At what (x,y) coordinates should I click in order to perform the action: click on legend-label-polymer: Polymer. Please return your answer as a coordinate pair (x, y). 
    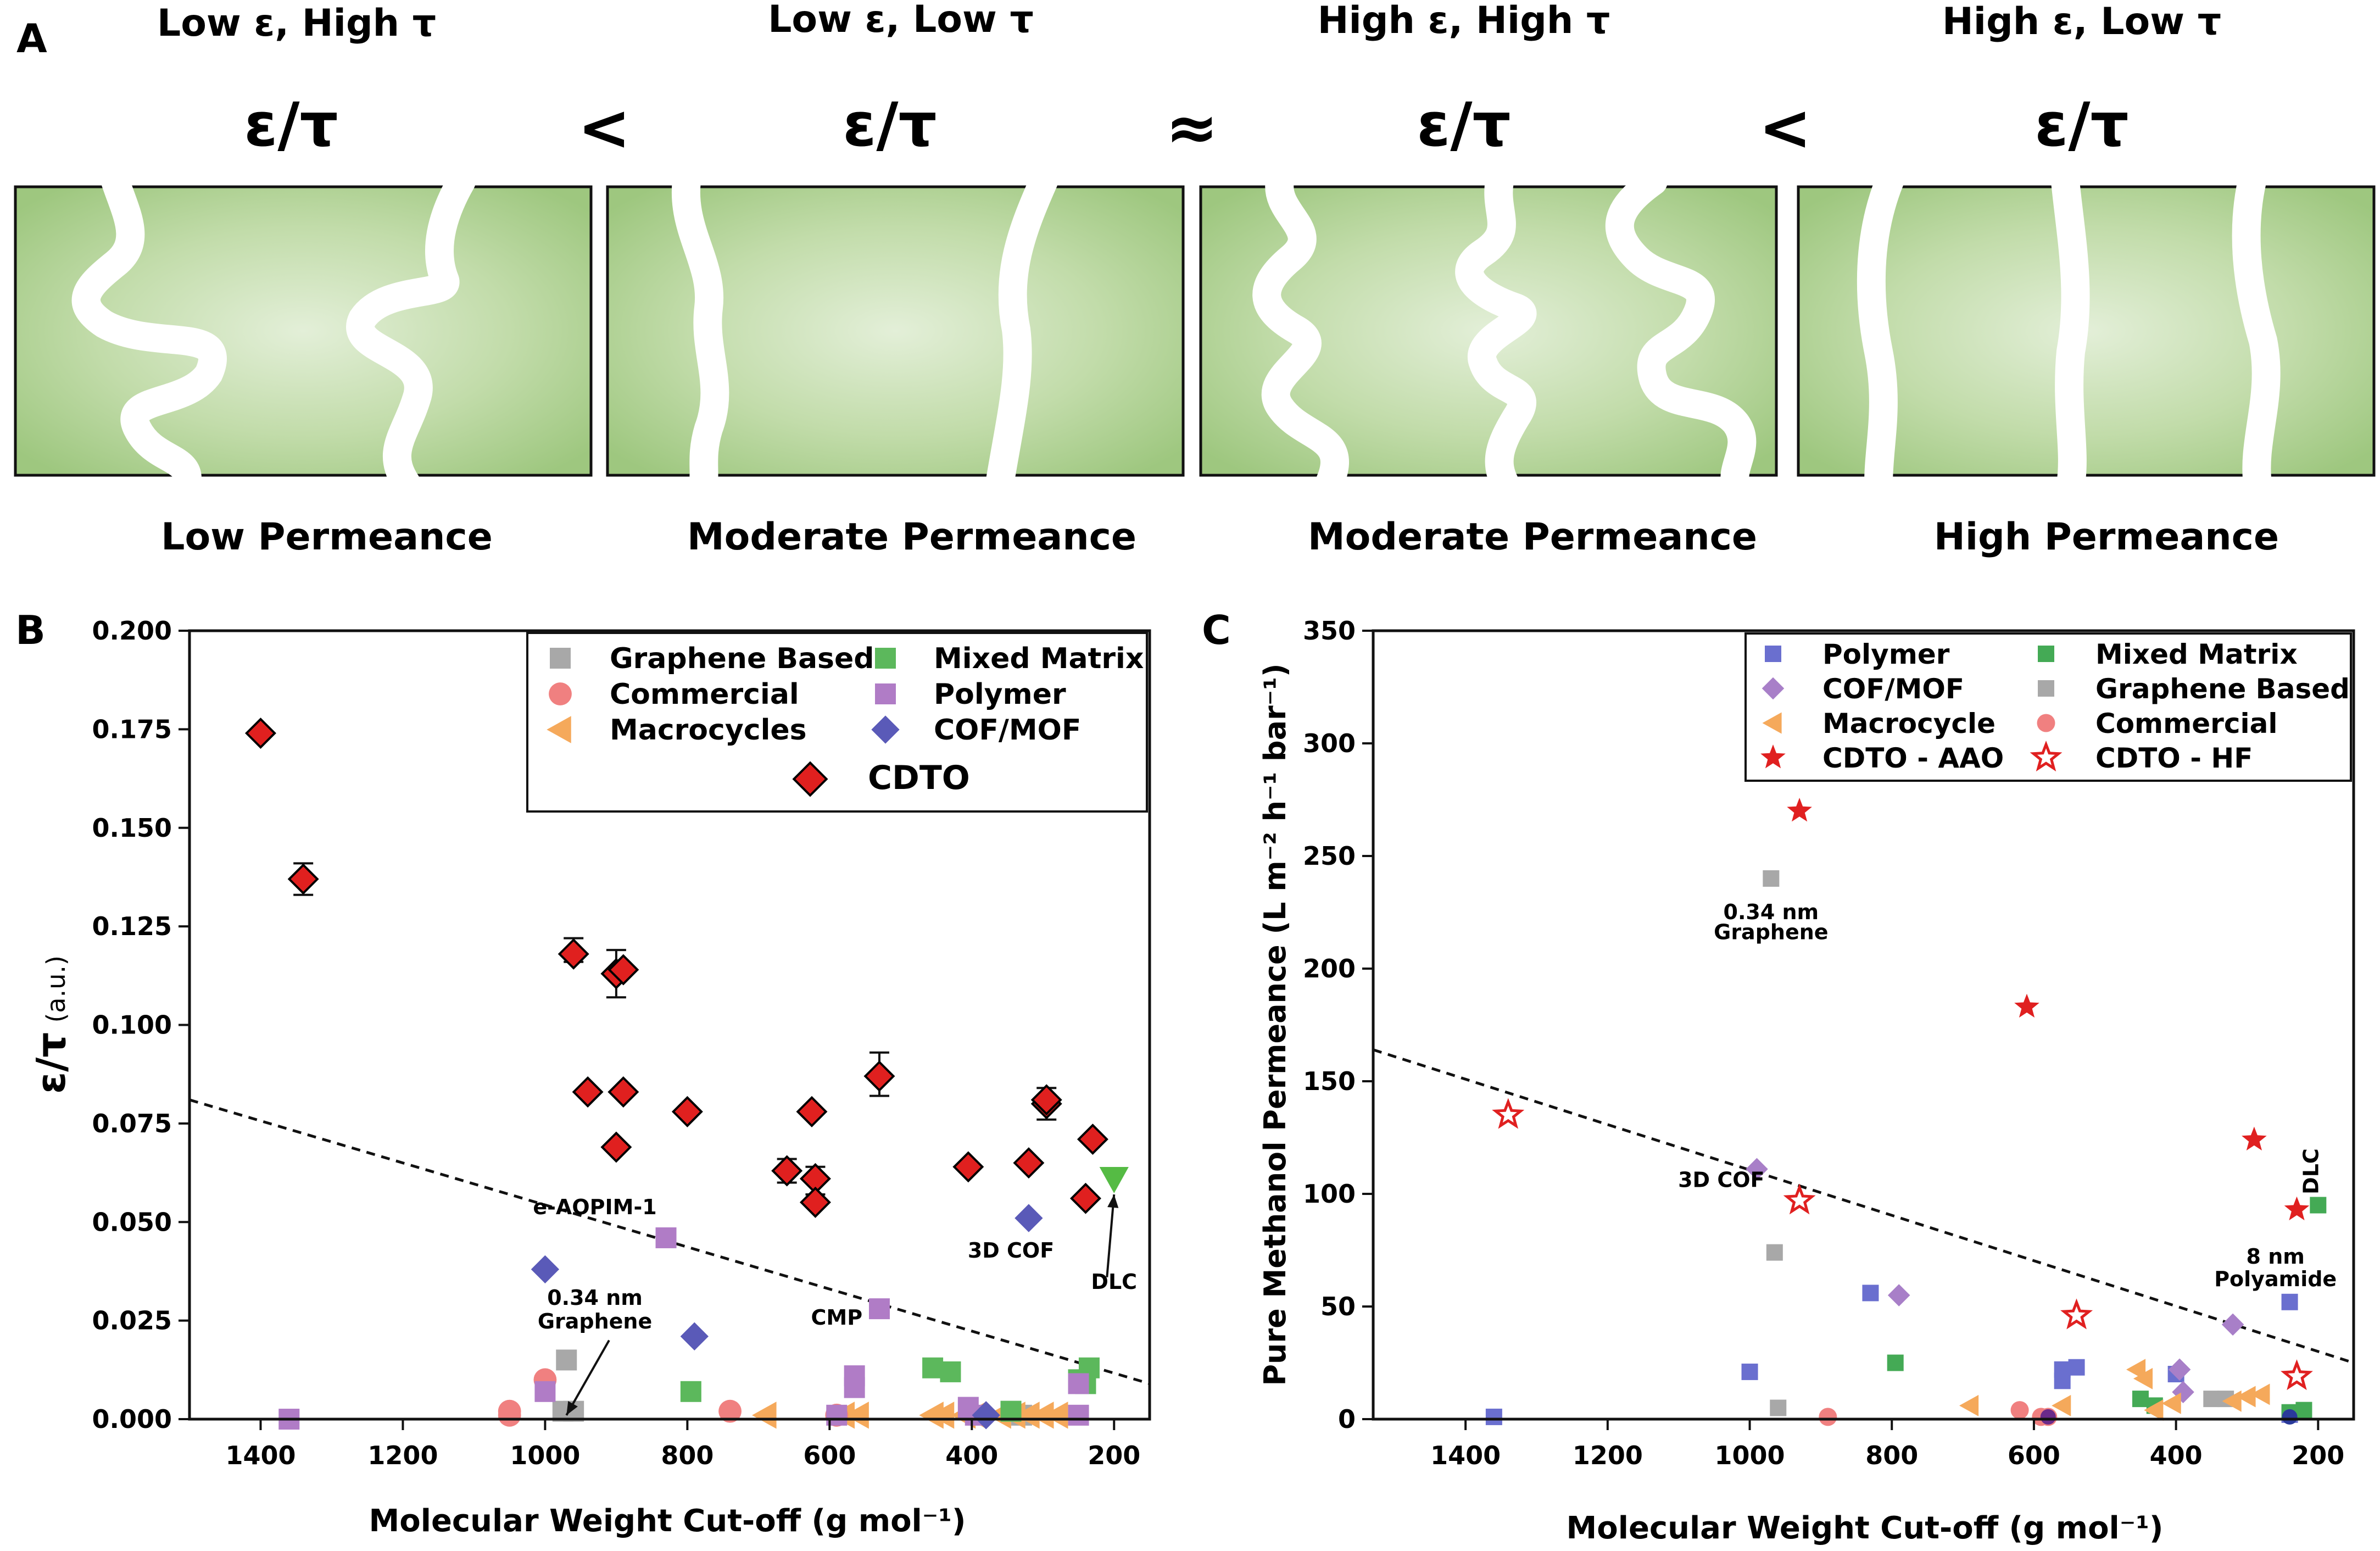
    Looking at the image, I should click on (1000, 694).